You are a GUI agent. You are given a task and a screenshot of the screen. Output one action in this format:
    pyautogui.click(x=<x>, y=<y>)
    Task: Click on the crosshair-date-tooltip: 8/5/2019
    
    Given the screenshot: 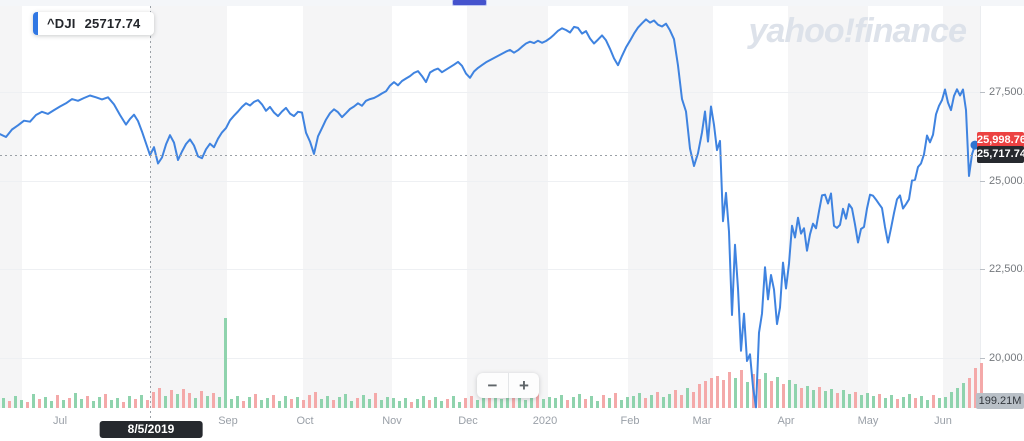 What is the action you would take?
    pyautogui.click(x=151, y=429)
    